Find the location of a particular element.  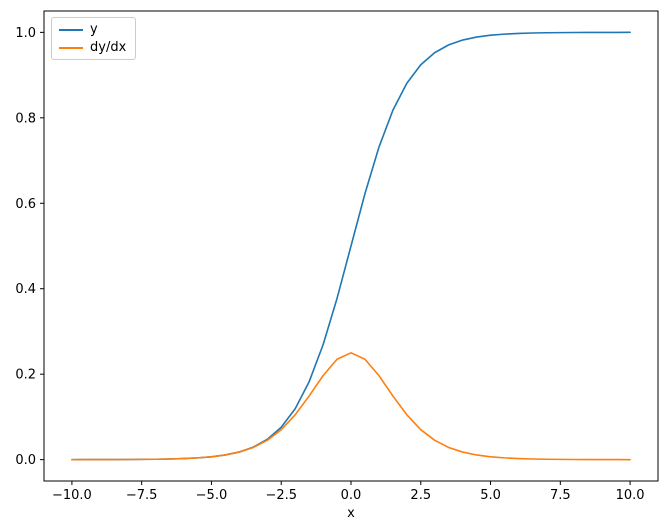

x-tick-label: −10.0 is located at coordinates (72, 495).